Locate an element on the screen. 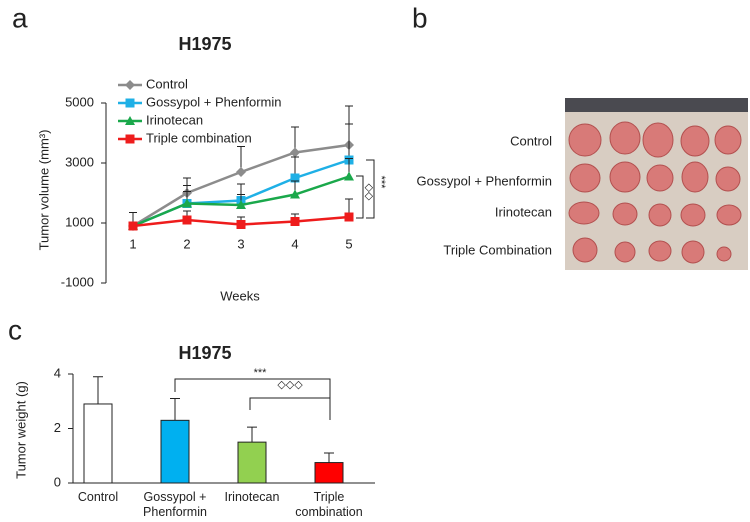 This screenshot has height=522, width=750. x-tick-label: Irinotecan is located at coordinates (252, 497).